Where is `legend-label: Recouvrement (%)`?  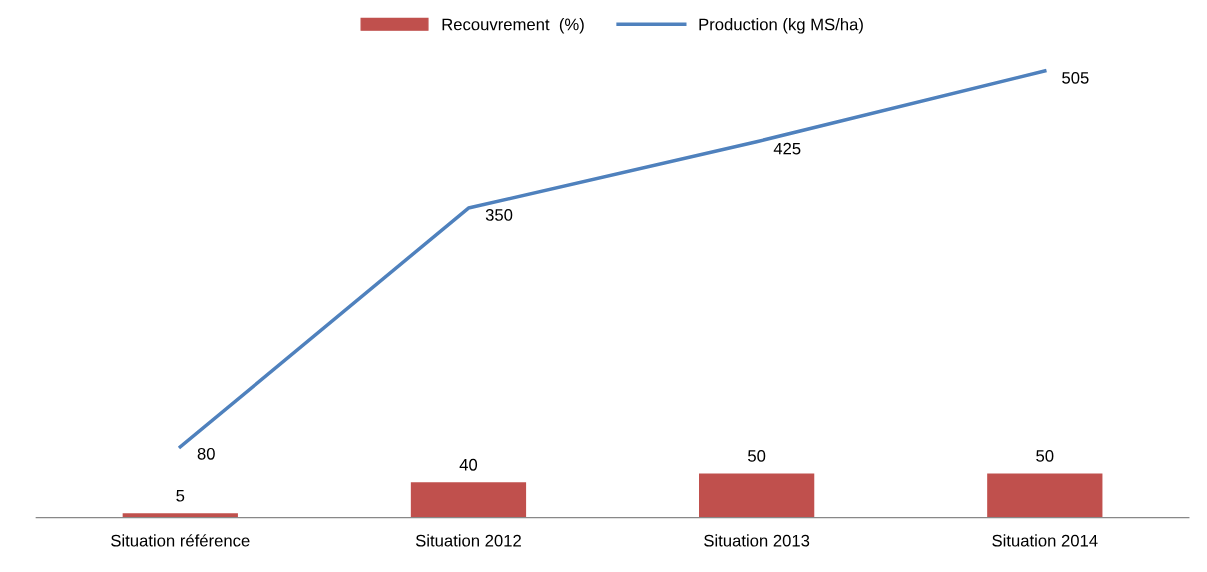 legend-label: Recouvrement (%) is located at coordinates (513, 26).